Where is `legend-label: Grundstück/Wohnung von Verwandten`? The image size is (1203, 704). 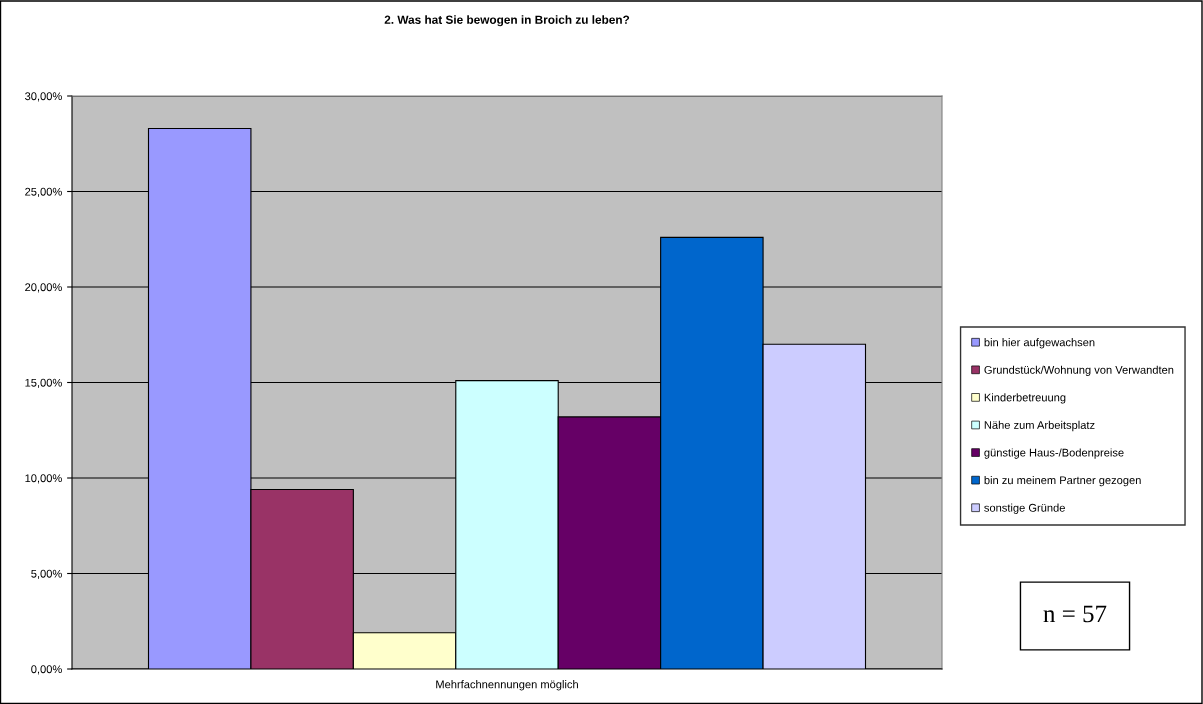
legend-label: Grundstück/Wohnung von Verwandten is located at coordinates (1079, 371).